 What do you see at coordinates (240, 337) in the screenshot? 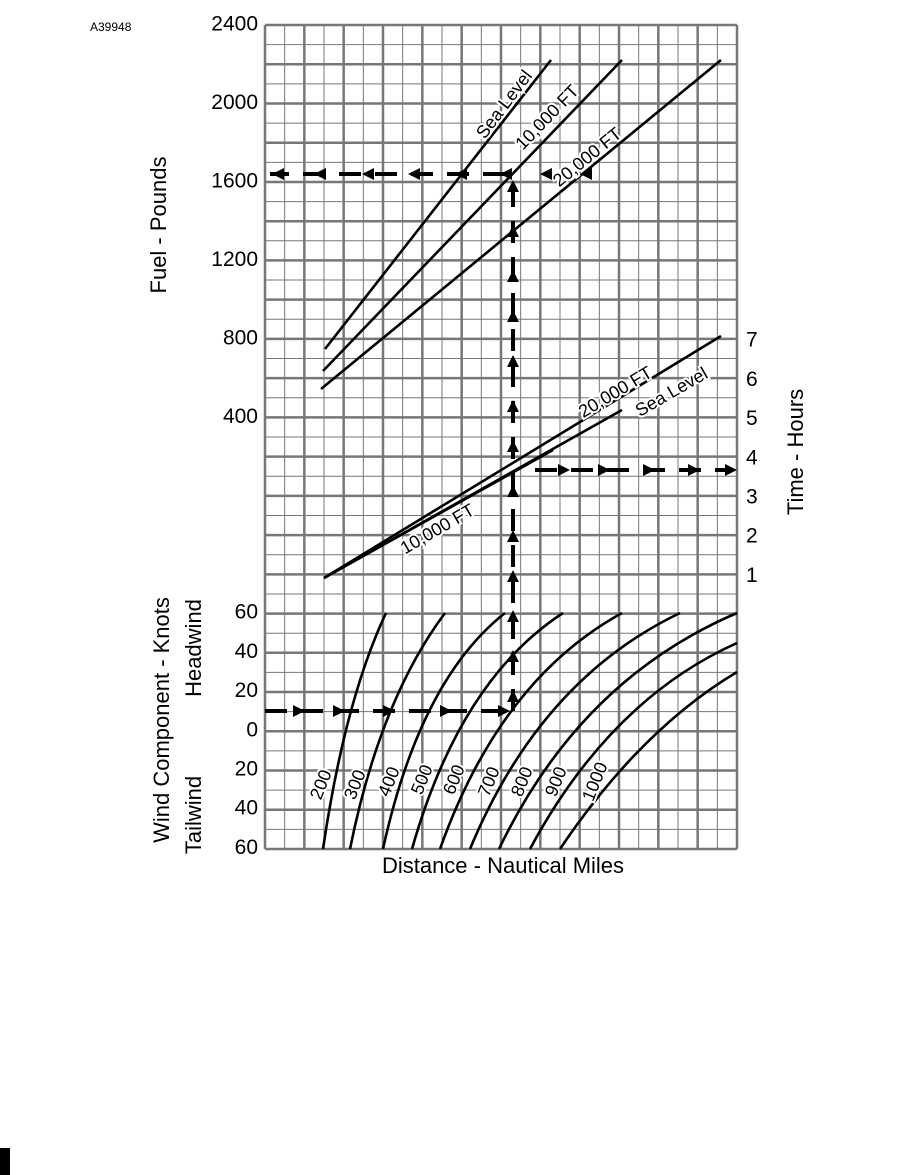
I see `fuel-tick: 800` at bounding box center [240, 337].